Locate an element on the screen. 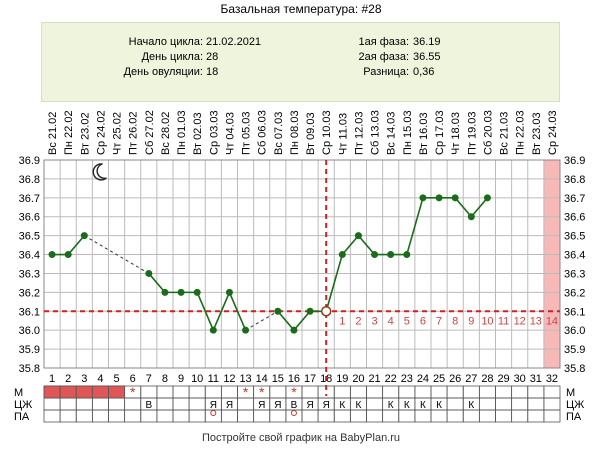 This screenshot has width=602, height=453. luteal-day-number: 10 is located at coordinates (487, 321).